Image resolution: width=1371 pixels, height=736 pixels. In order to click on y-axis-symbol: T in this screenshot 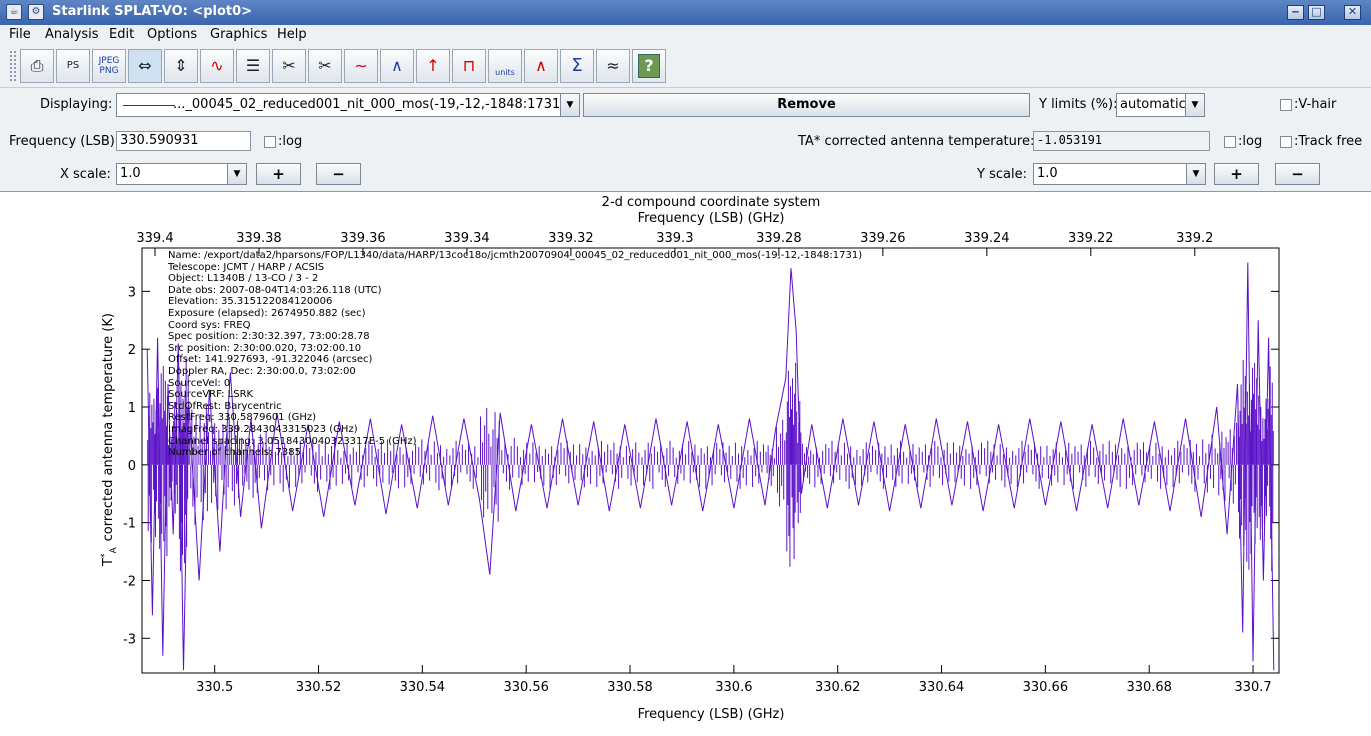, I will do `click(108, 562)`.